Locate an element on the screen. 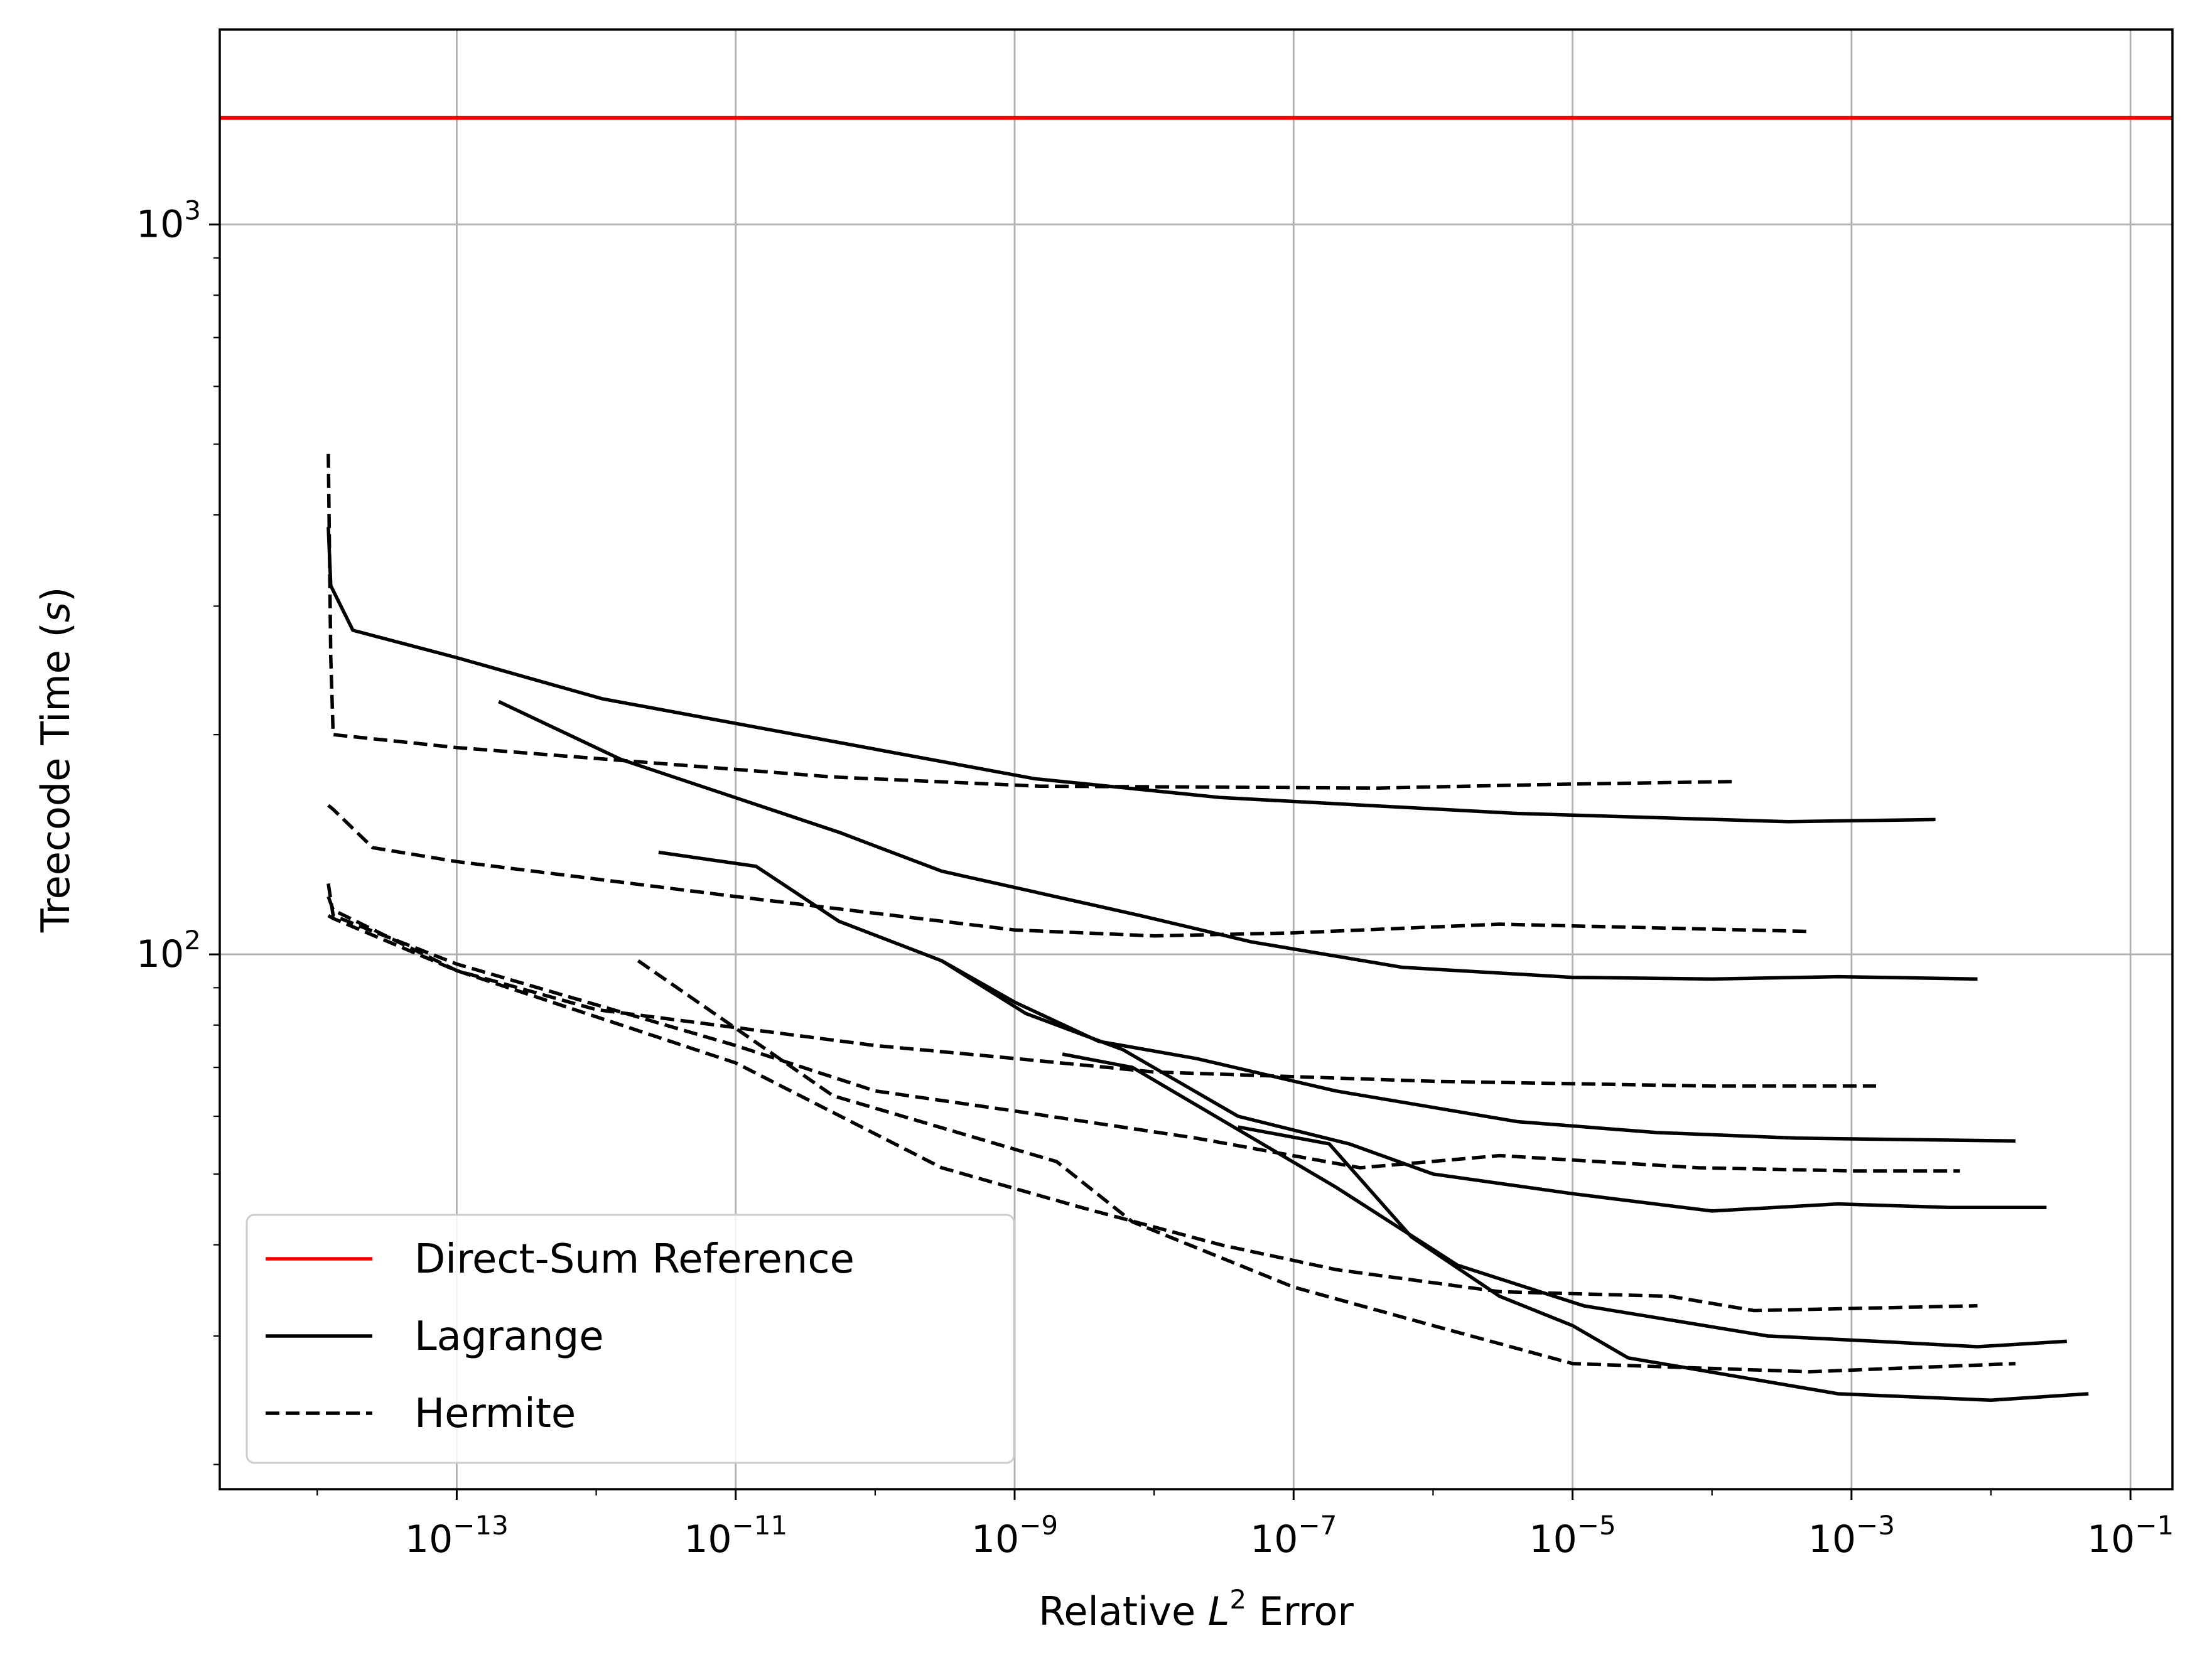  x-tick-label: 10⁻⁵ is located at coordinates (1572, 1535).